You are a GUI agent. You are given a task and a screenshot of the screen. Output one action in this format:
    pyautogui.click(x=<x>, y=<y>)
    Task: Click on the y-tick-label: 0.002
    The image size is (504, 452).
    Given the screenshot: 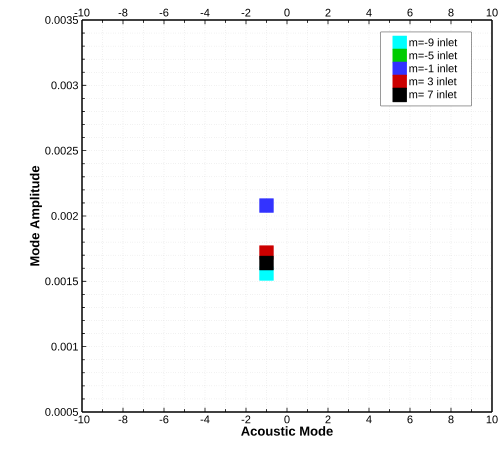 What is the action you would take?
    pyautogui.click(x=64, y=216)
    